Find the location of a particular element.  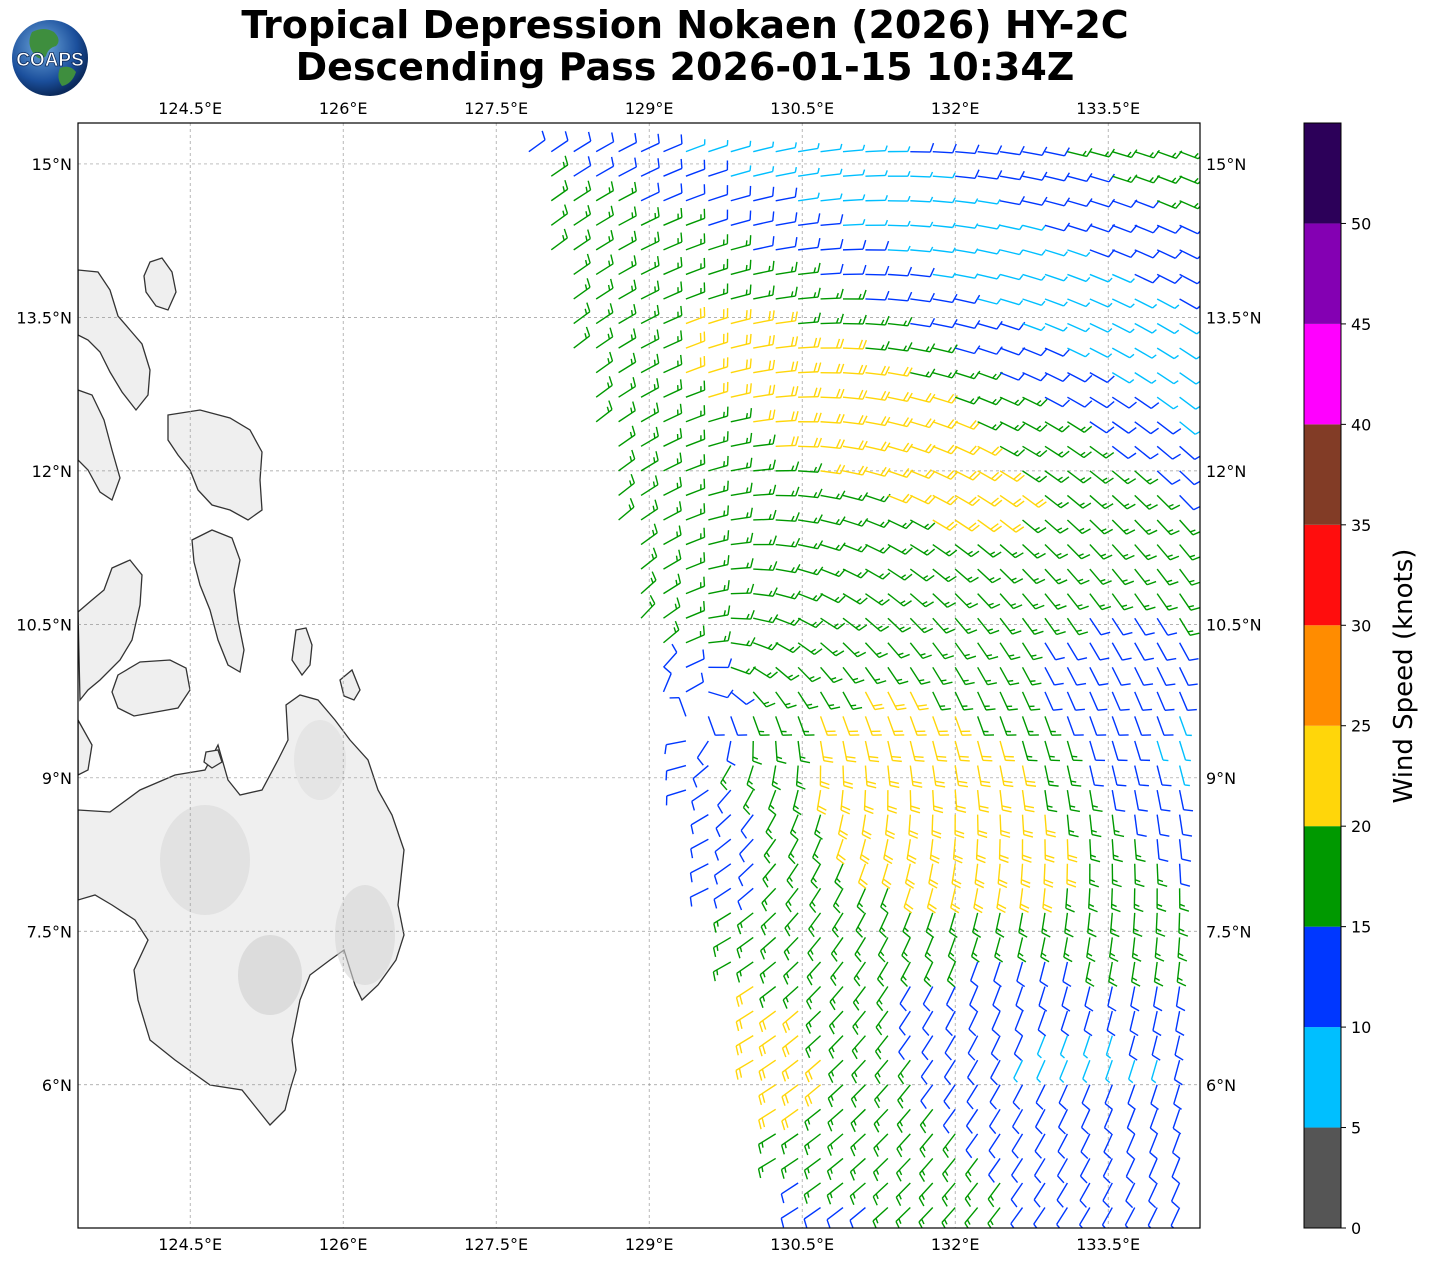

colorbar-tick-label: 30 is located at coordinates (1361, 625).